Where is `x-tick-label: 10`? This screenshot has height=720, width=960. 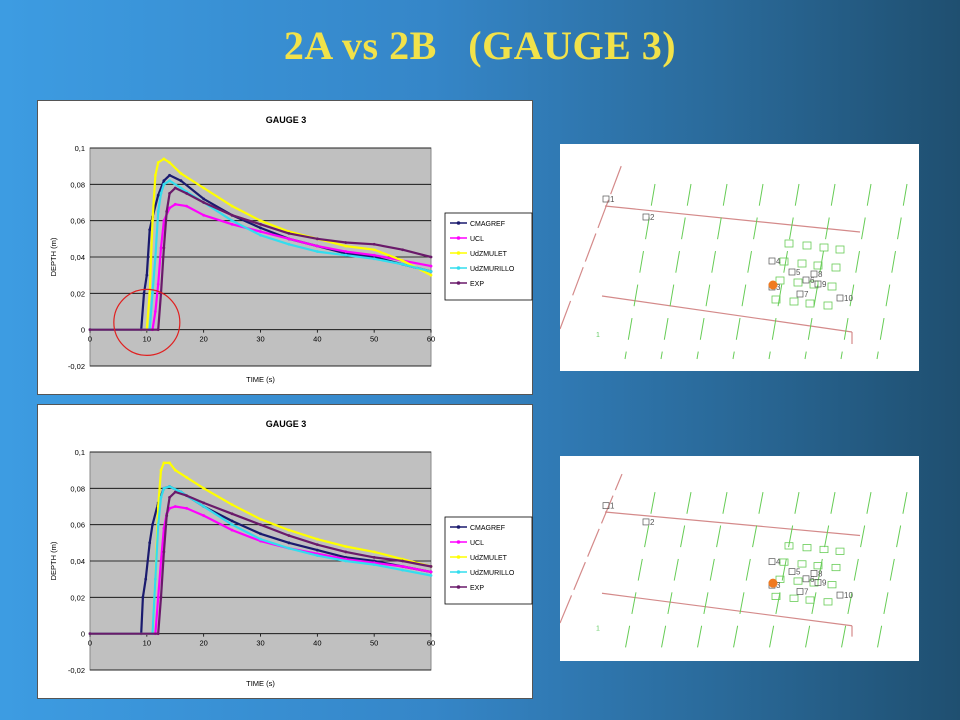
x-tick-label: 10 is located at coordinates (147, 339).